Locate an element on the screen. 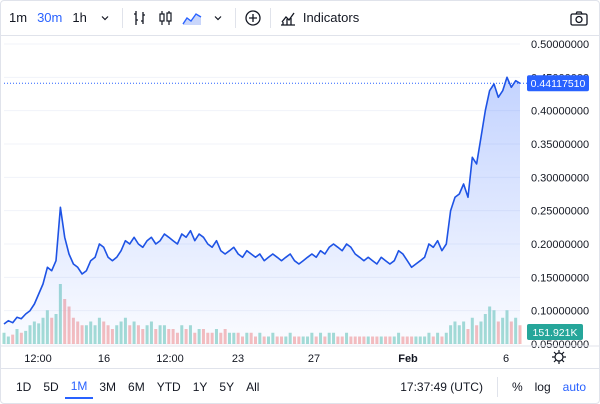 The width and height of the screenshot is (600, 404). log-scale-toggle: log is located at coordinates (542, 387).